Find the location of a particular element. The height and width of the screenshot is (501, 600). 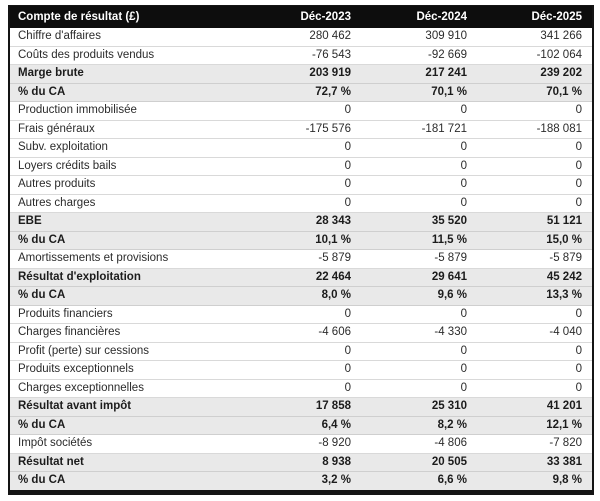

row-label: Autres produits is located at coordinates (127, 185).